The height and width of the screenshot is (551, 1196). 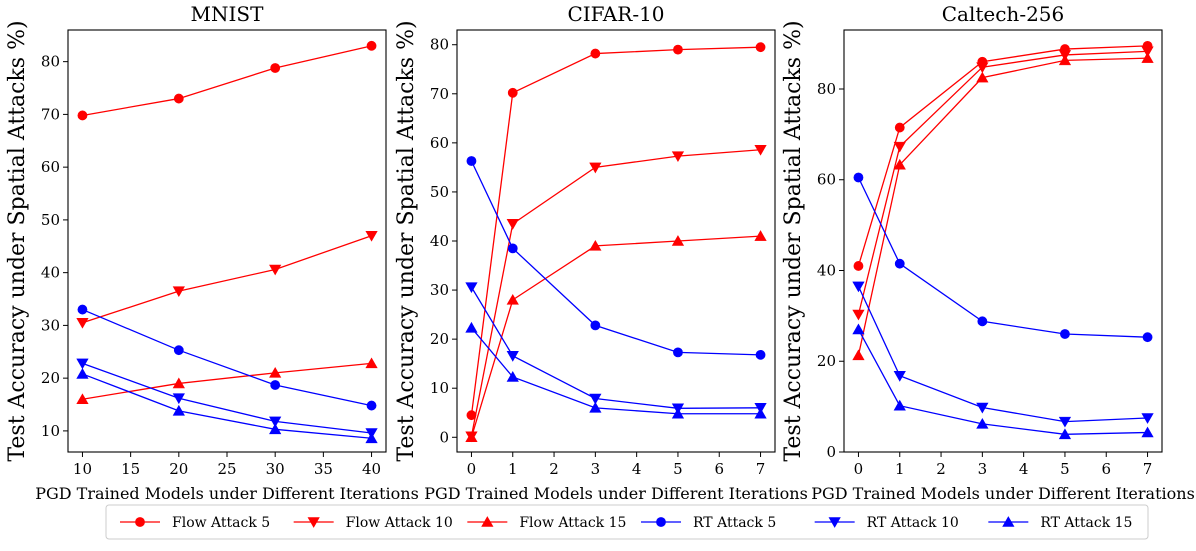 What do you see at coordinates (734, 523) in the screenshot?
I see `legend-label: RT Attack 5` at bounding box center [734, 523].